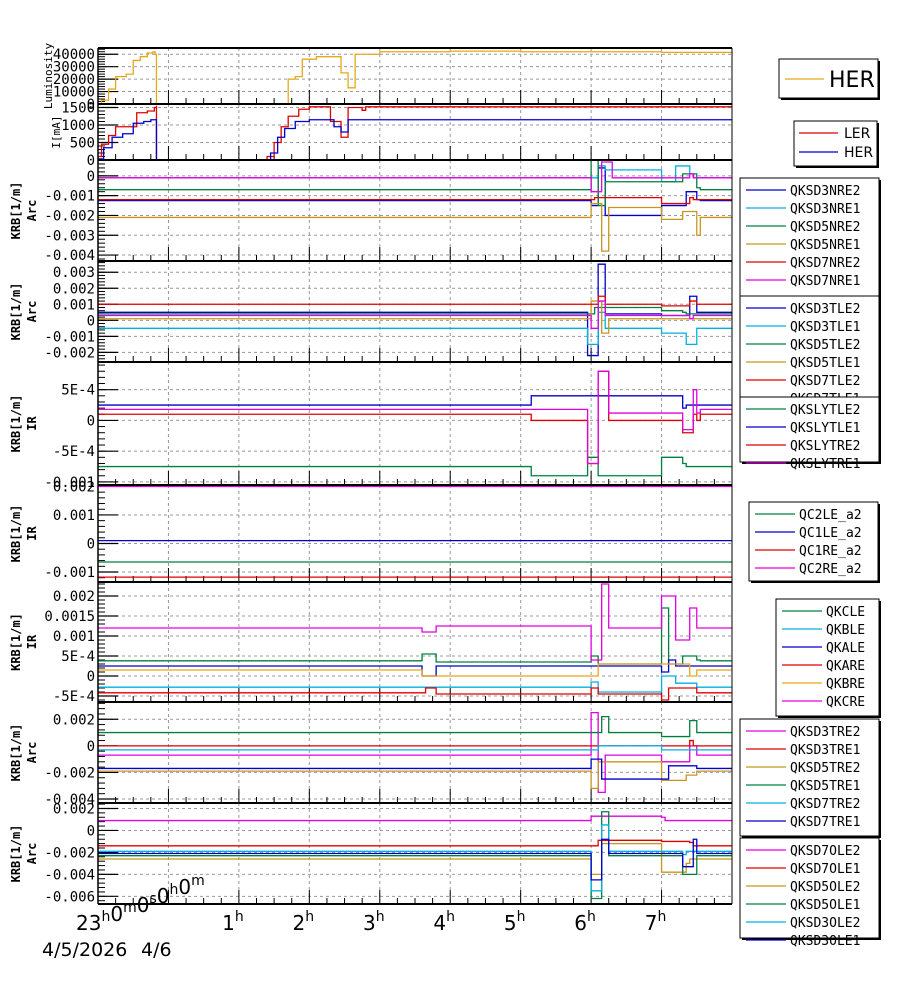 The width and height of the screenshot is (900, 984). Describe the element at coordinates (858, 153) in the screenshot. I see `legend-entry-label: HER` at that location.